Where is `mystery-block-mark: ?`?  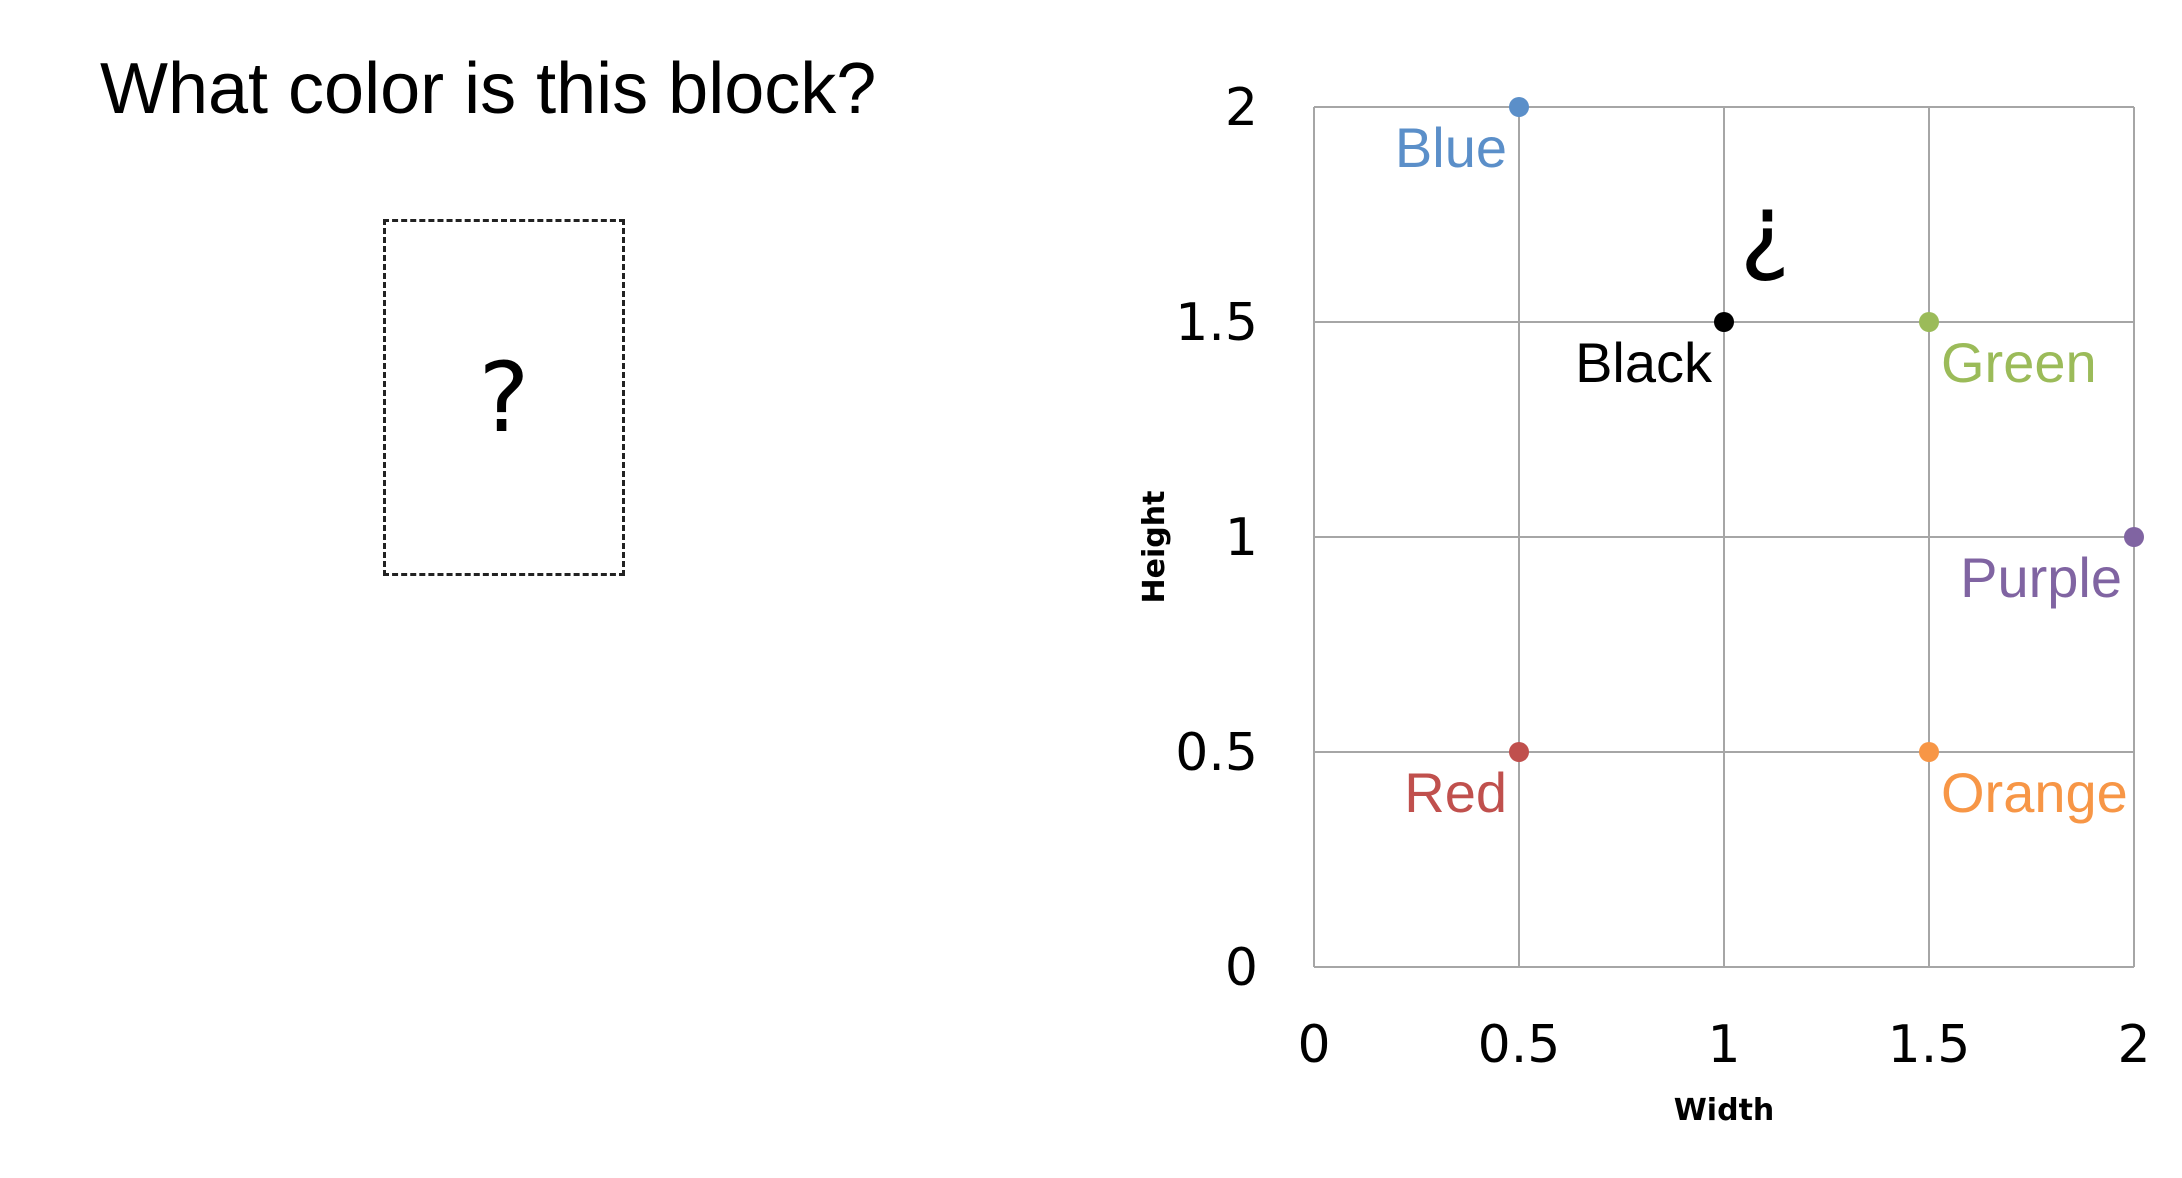
mystery-block-mark: ? is located at coordinates (504, 397).